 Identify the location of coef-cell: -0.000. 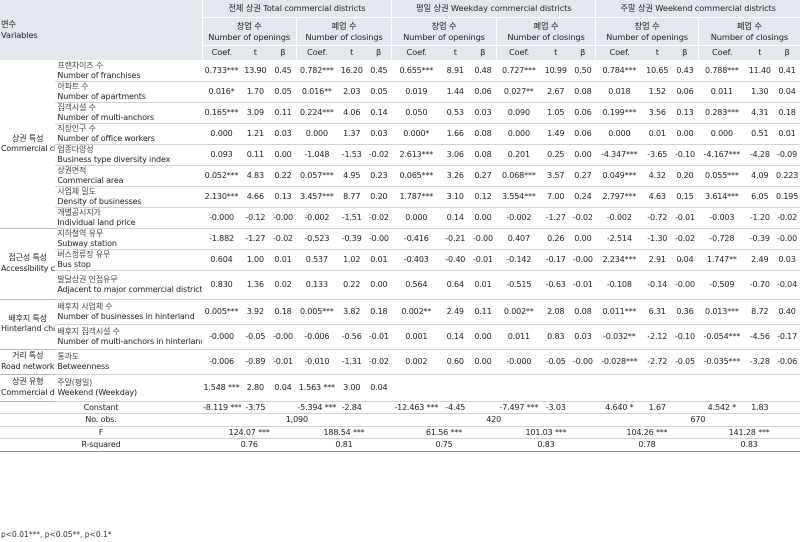
(221, 337).